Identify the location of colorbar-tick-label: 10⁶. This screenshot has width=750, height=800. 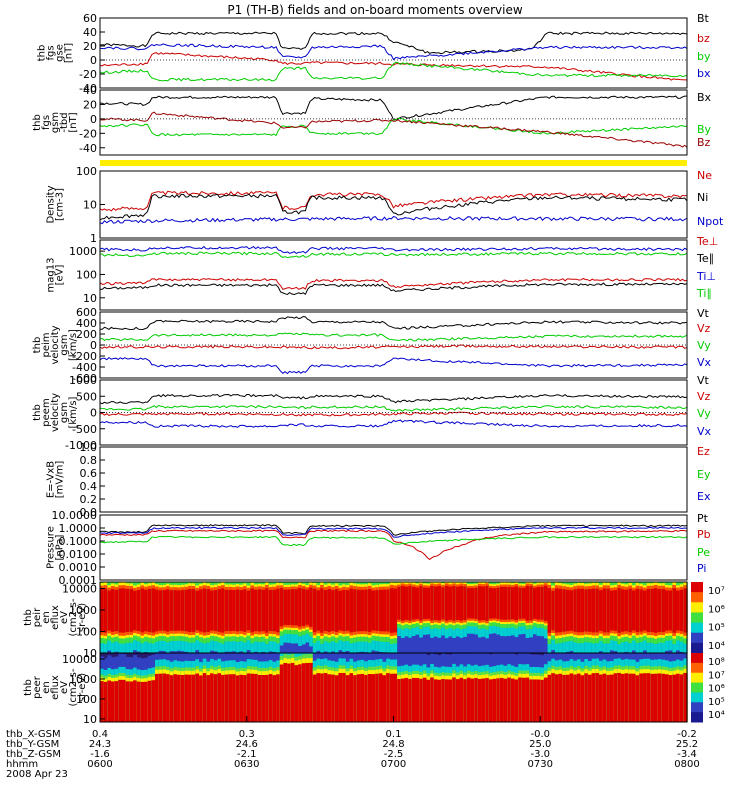
(716, 609).